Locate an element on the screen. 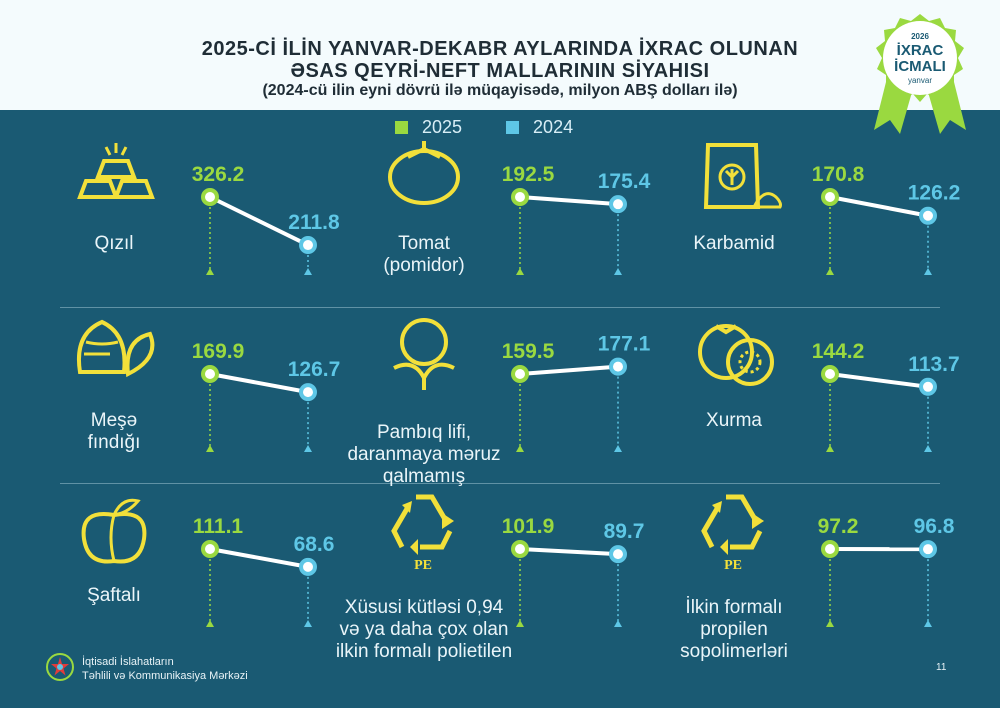 This screenshot has width=1000, height=708. bag-circle is located at coordinates (732, 177).